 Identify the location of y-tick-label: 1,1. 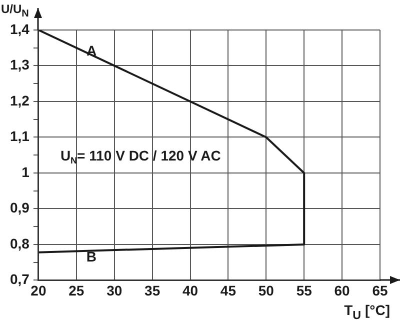
(20, 136).